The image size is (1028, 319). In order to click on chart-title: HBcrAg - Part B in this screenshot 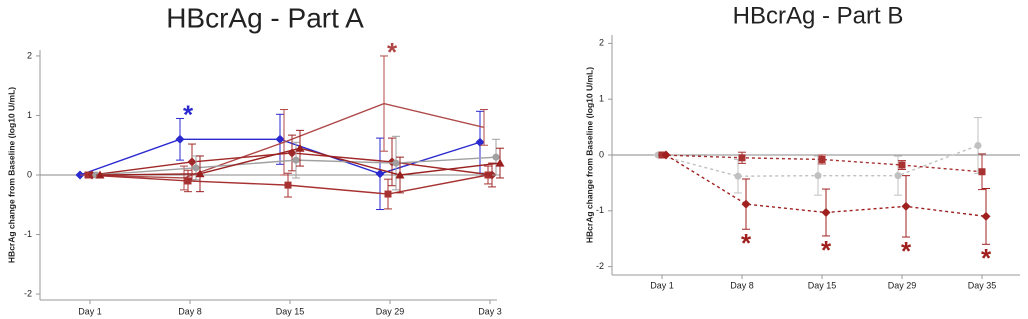, I will do `click(818, 15)`.